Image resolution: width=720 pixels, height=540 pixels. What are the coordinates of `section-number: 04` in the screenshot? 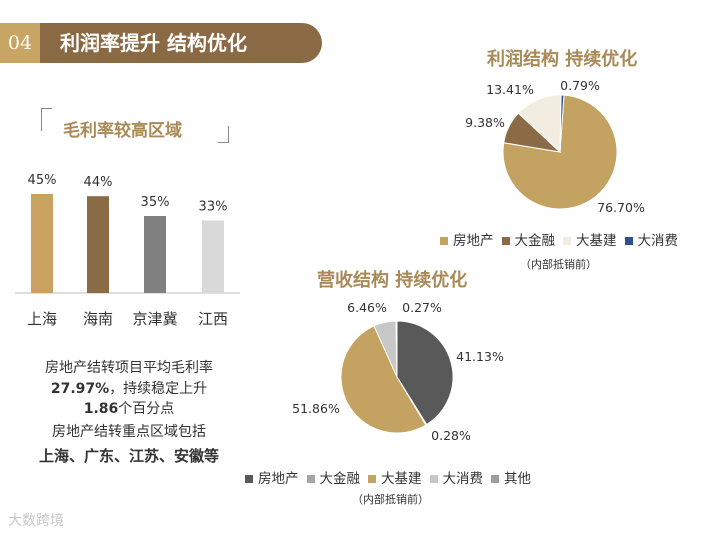 It's located at (20, 43).